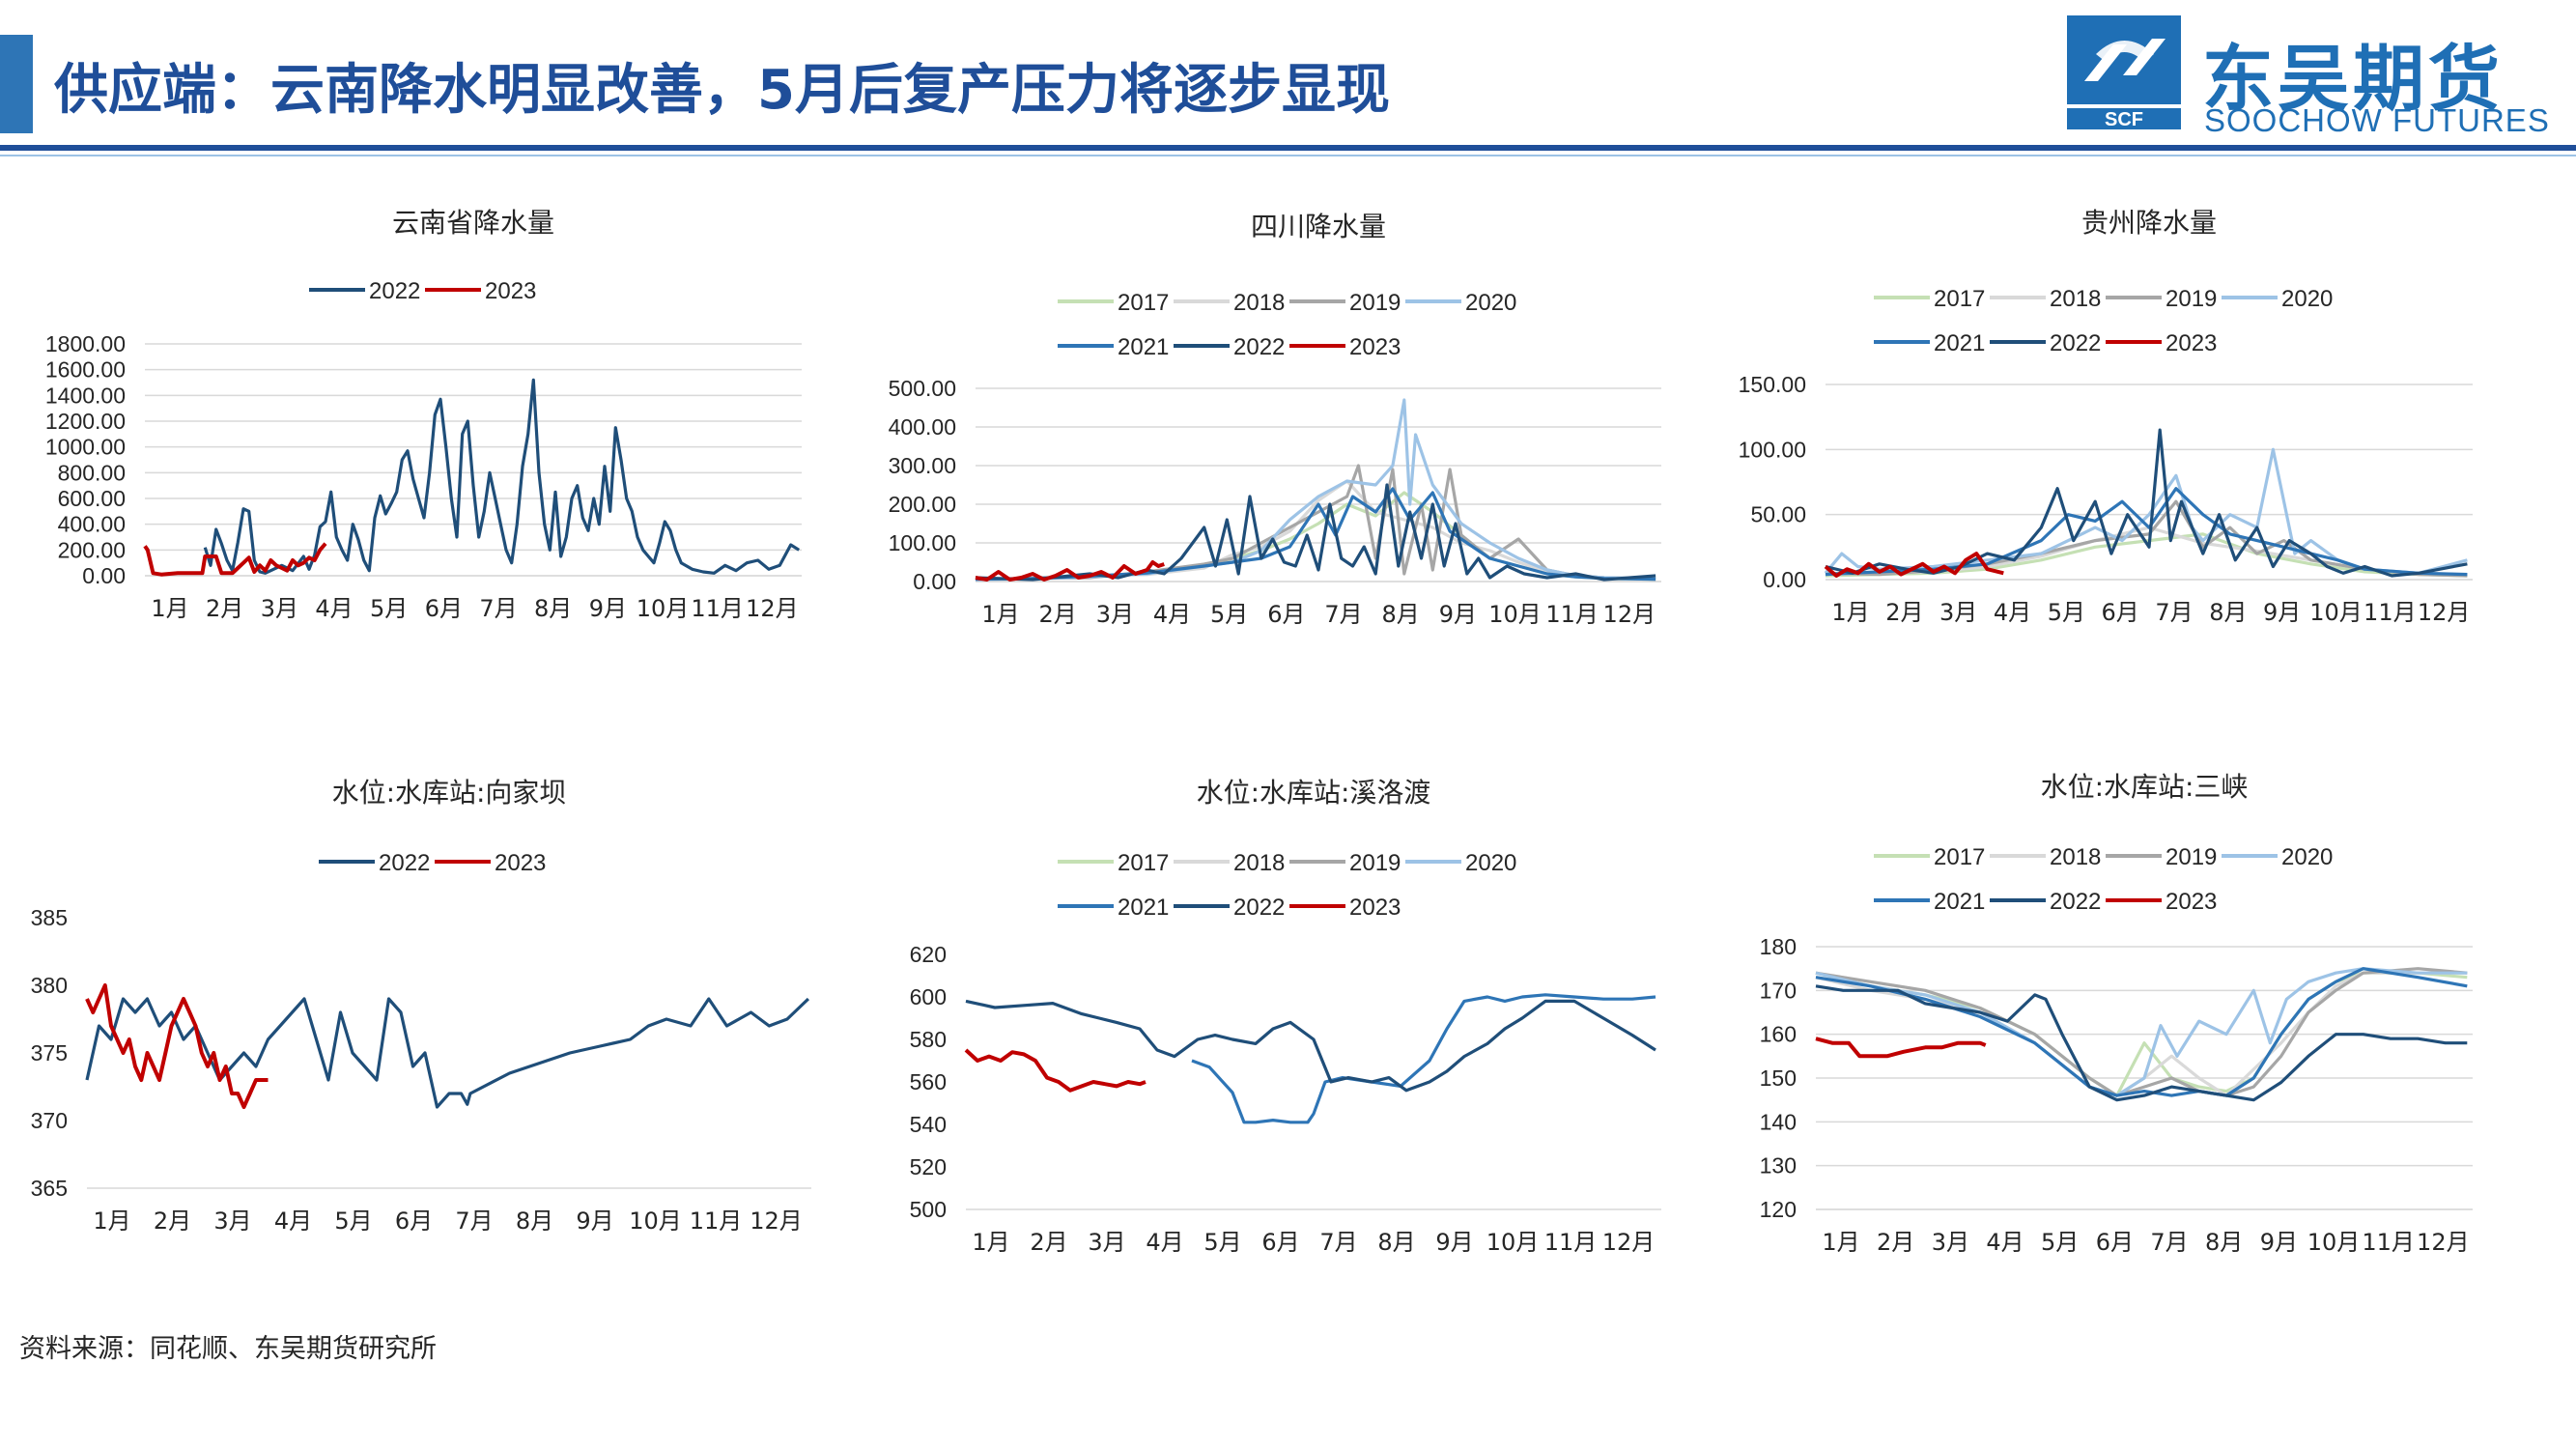 Image resolution: width=2576 pixels, height=1449 pixels. What do you see at coordinates (1259, 347) in the screenshot?
I see `legend-label: 2022` at bounding box center [1259, 347].